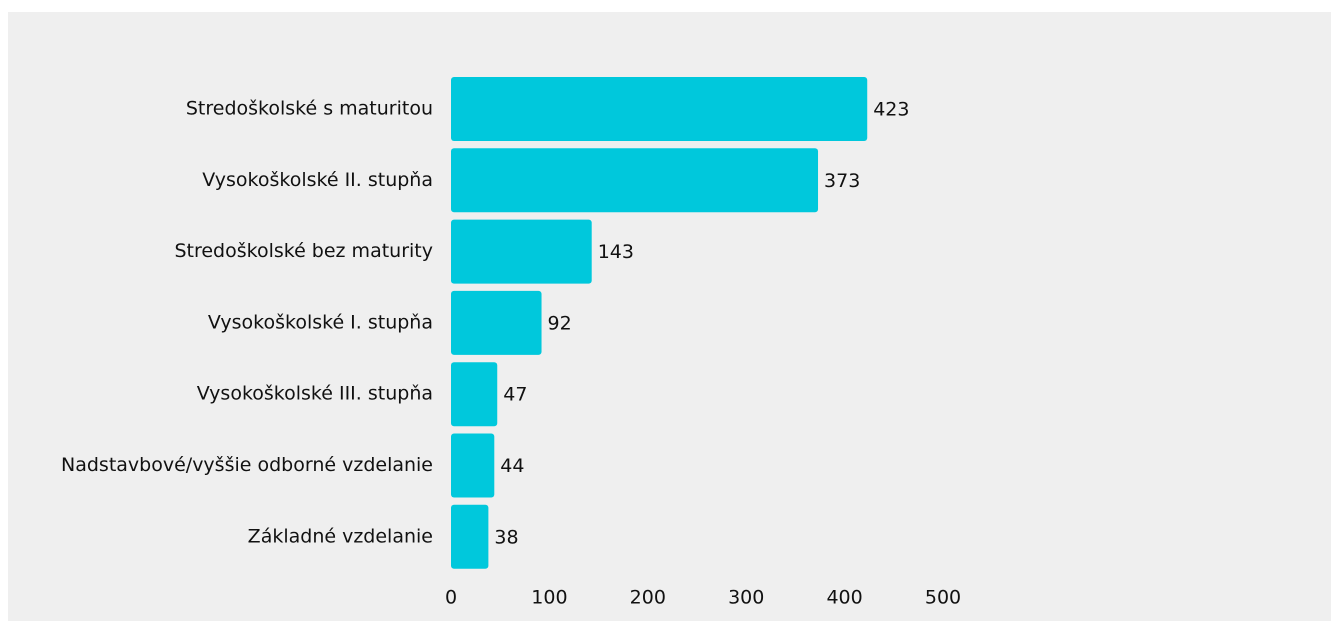  What do you see at coordinates (746, 598) in the screenshot?
I see `x-tick-label-3: 300` at bounding box center [746, 598].